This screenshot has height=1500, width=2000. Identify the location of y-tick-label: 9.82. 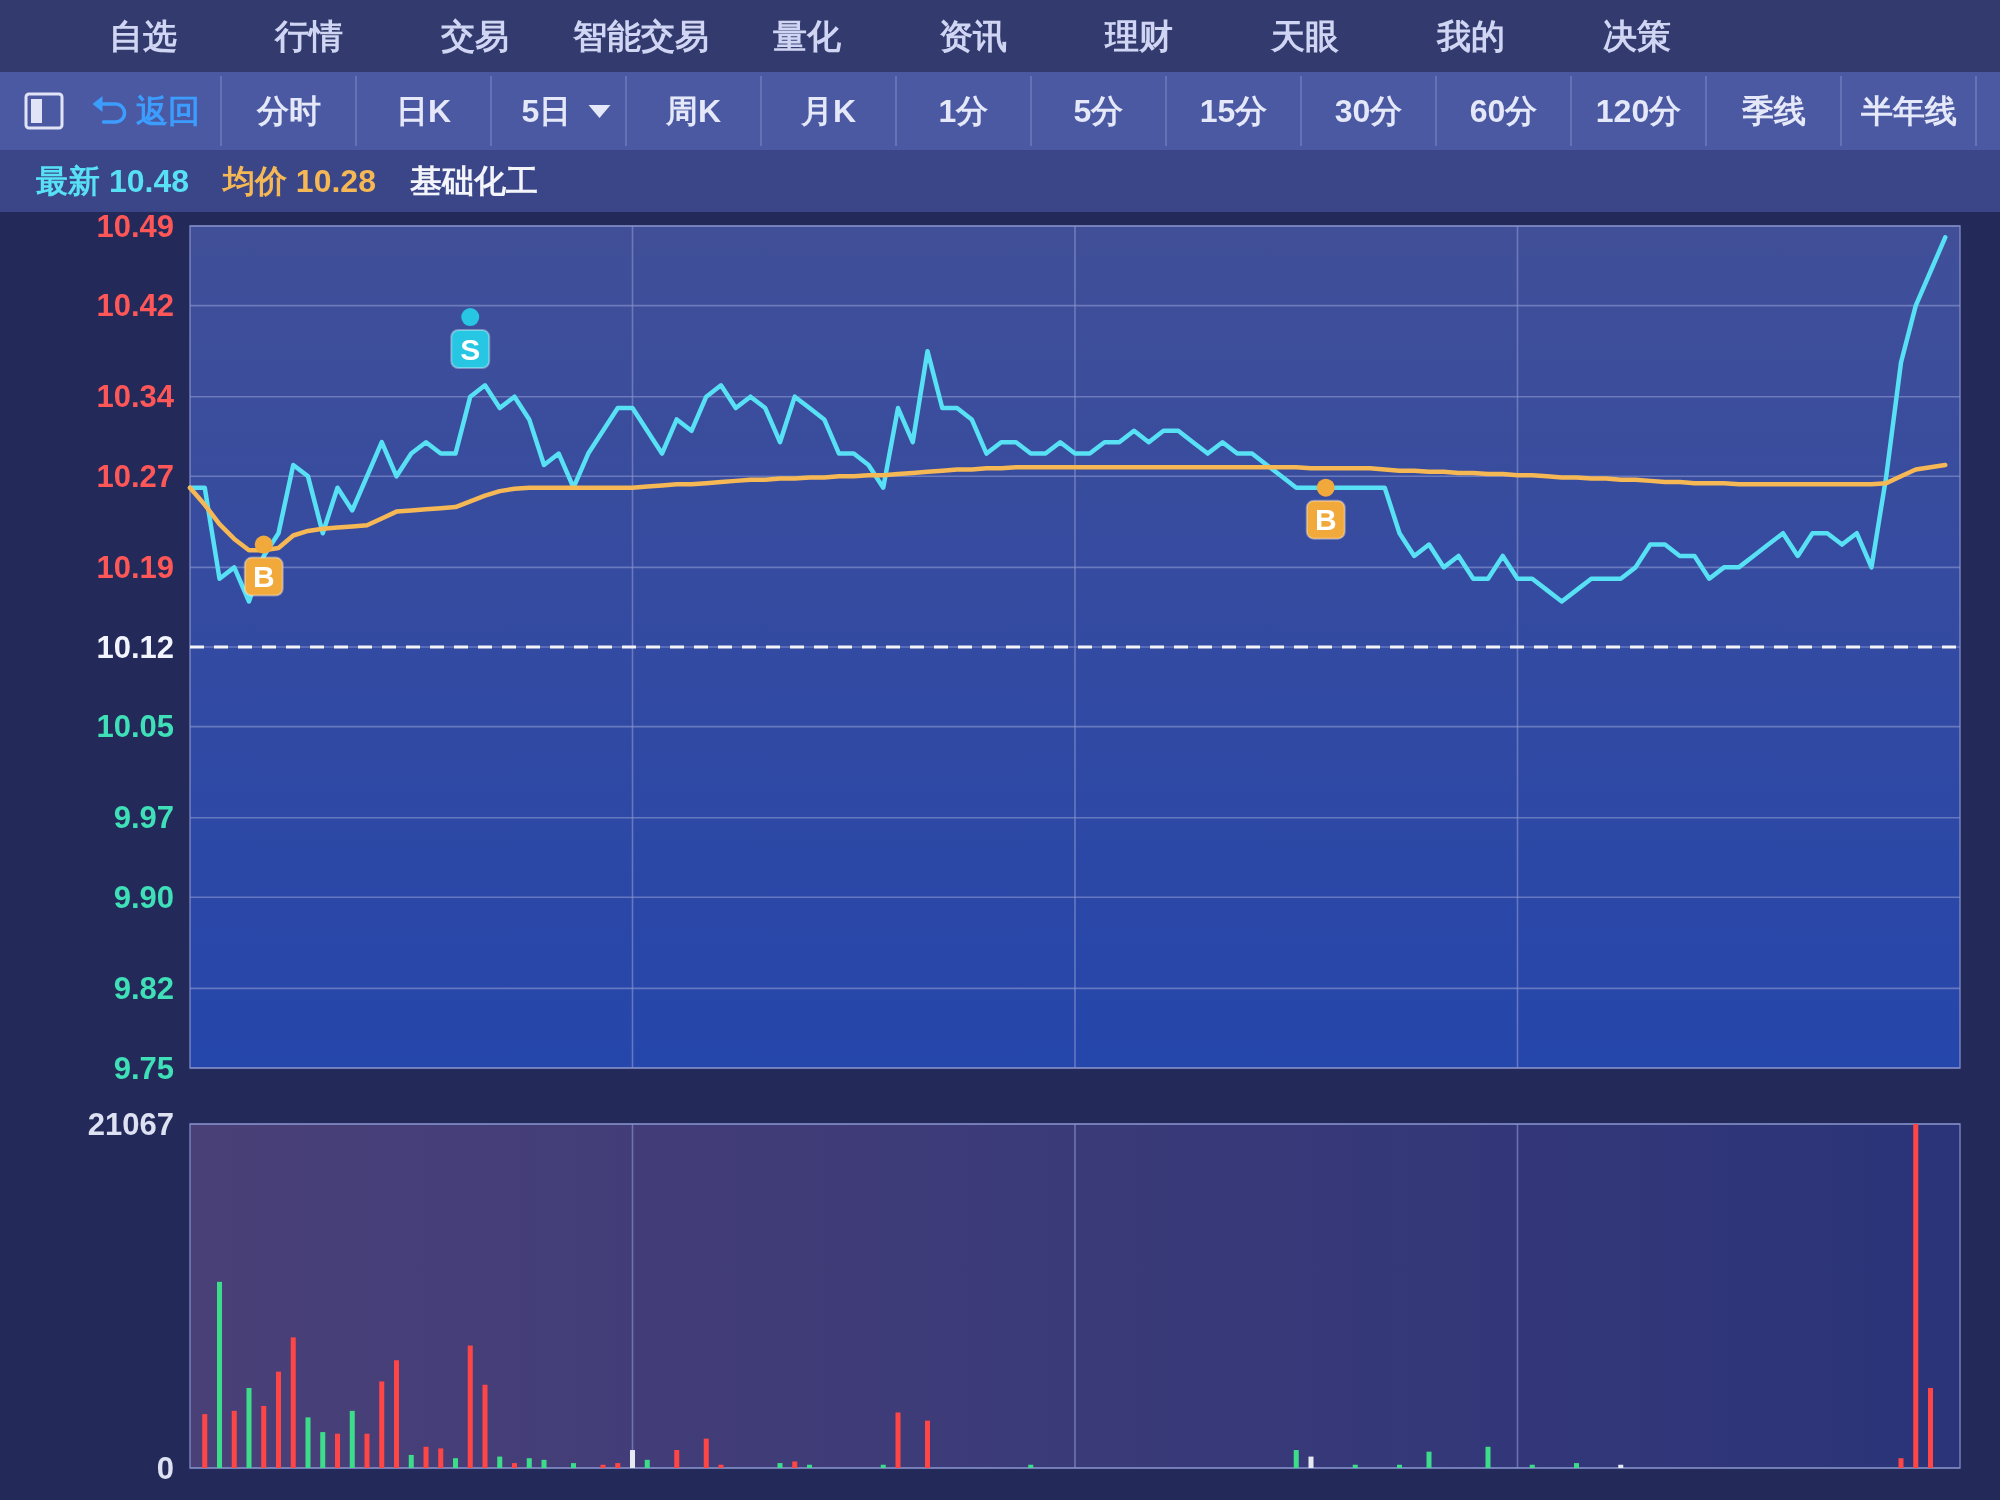
(143, 988).